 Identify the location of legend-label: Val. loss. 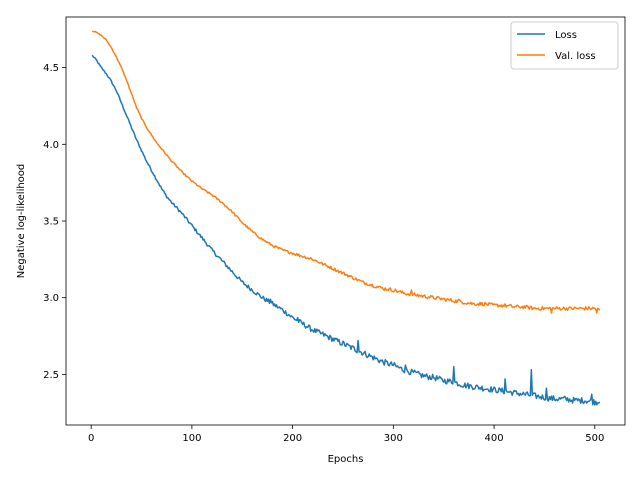
(575, 56).